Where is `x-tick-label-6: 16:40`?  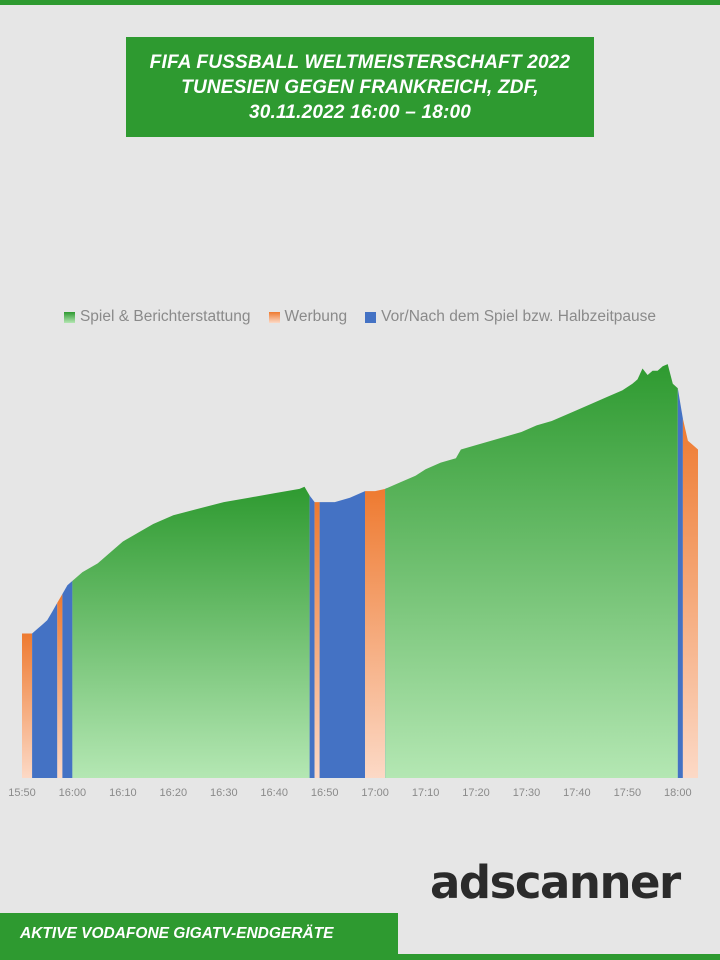 x-tick-label-6: 16:40 is located at coordinates (274, 793).